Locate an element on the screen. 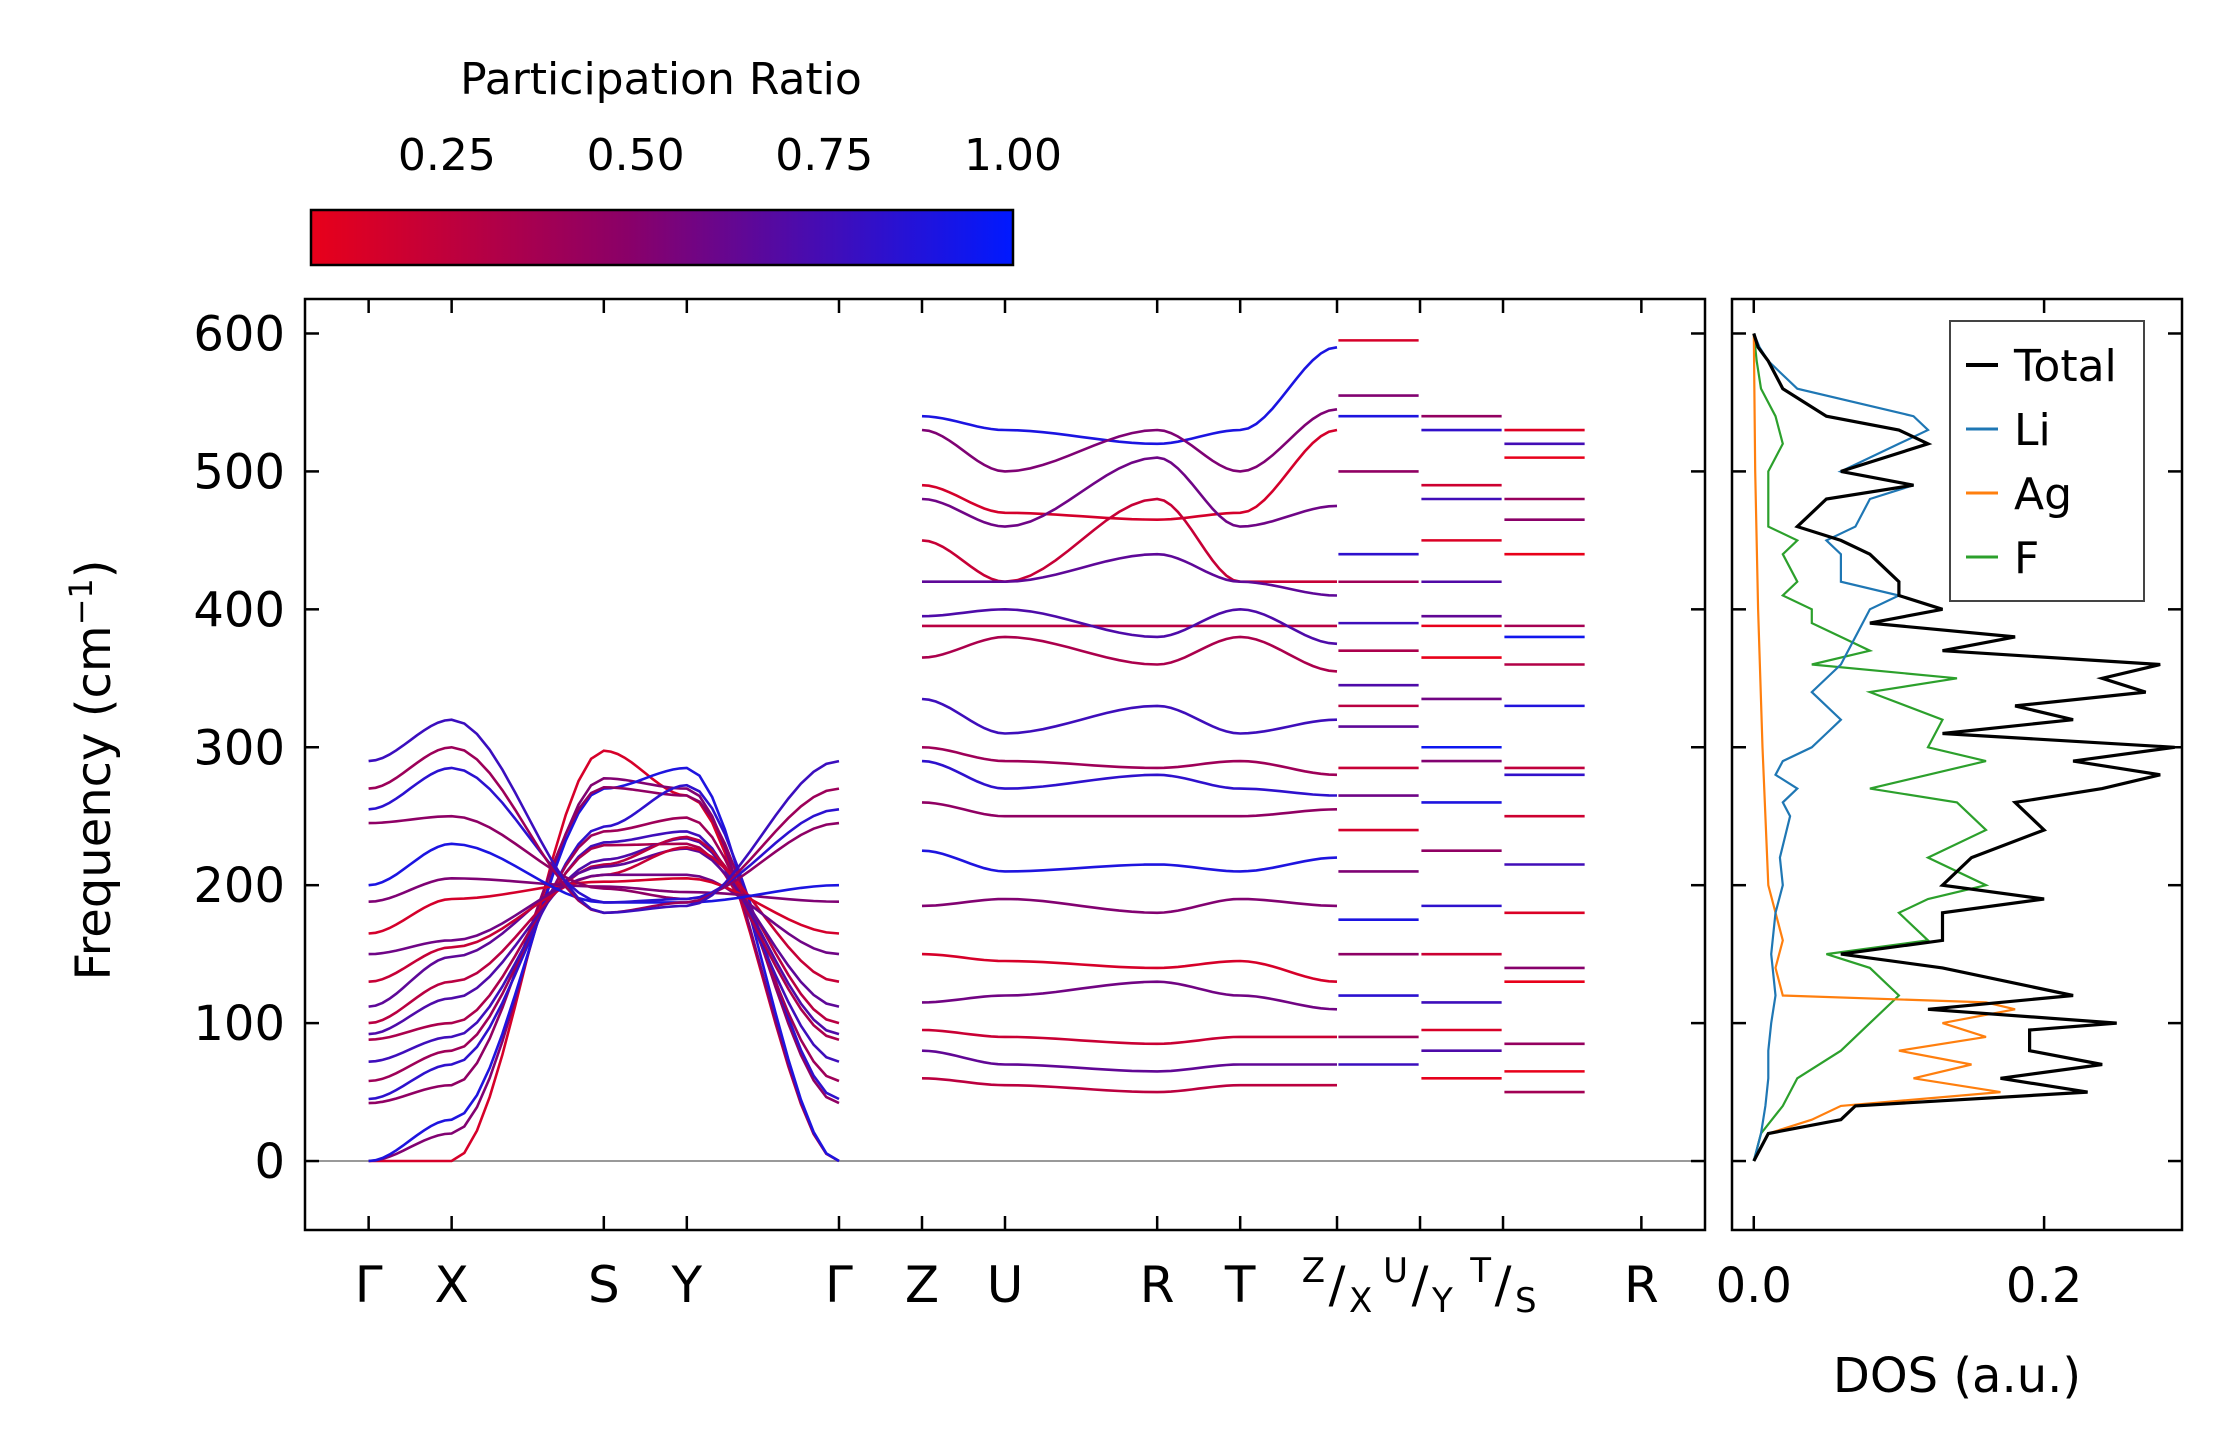 The image size is (2222, 1455). x-tick-fraction-label: U / Y is located at coordinates (1418, 1286).